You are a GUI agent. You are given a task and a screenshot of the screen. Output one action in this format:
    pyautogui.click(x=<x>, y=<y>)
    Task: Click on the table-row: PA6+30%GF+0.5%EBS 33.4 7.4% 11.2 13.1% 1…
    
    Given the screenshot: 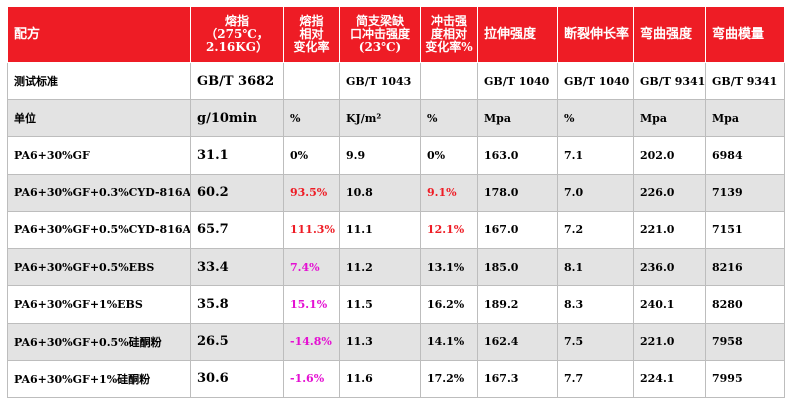 What is the action you would take?
    pyautogui.click(x=396, y=267)
    